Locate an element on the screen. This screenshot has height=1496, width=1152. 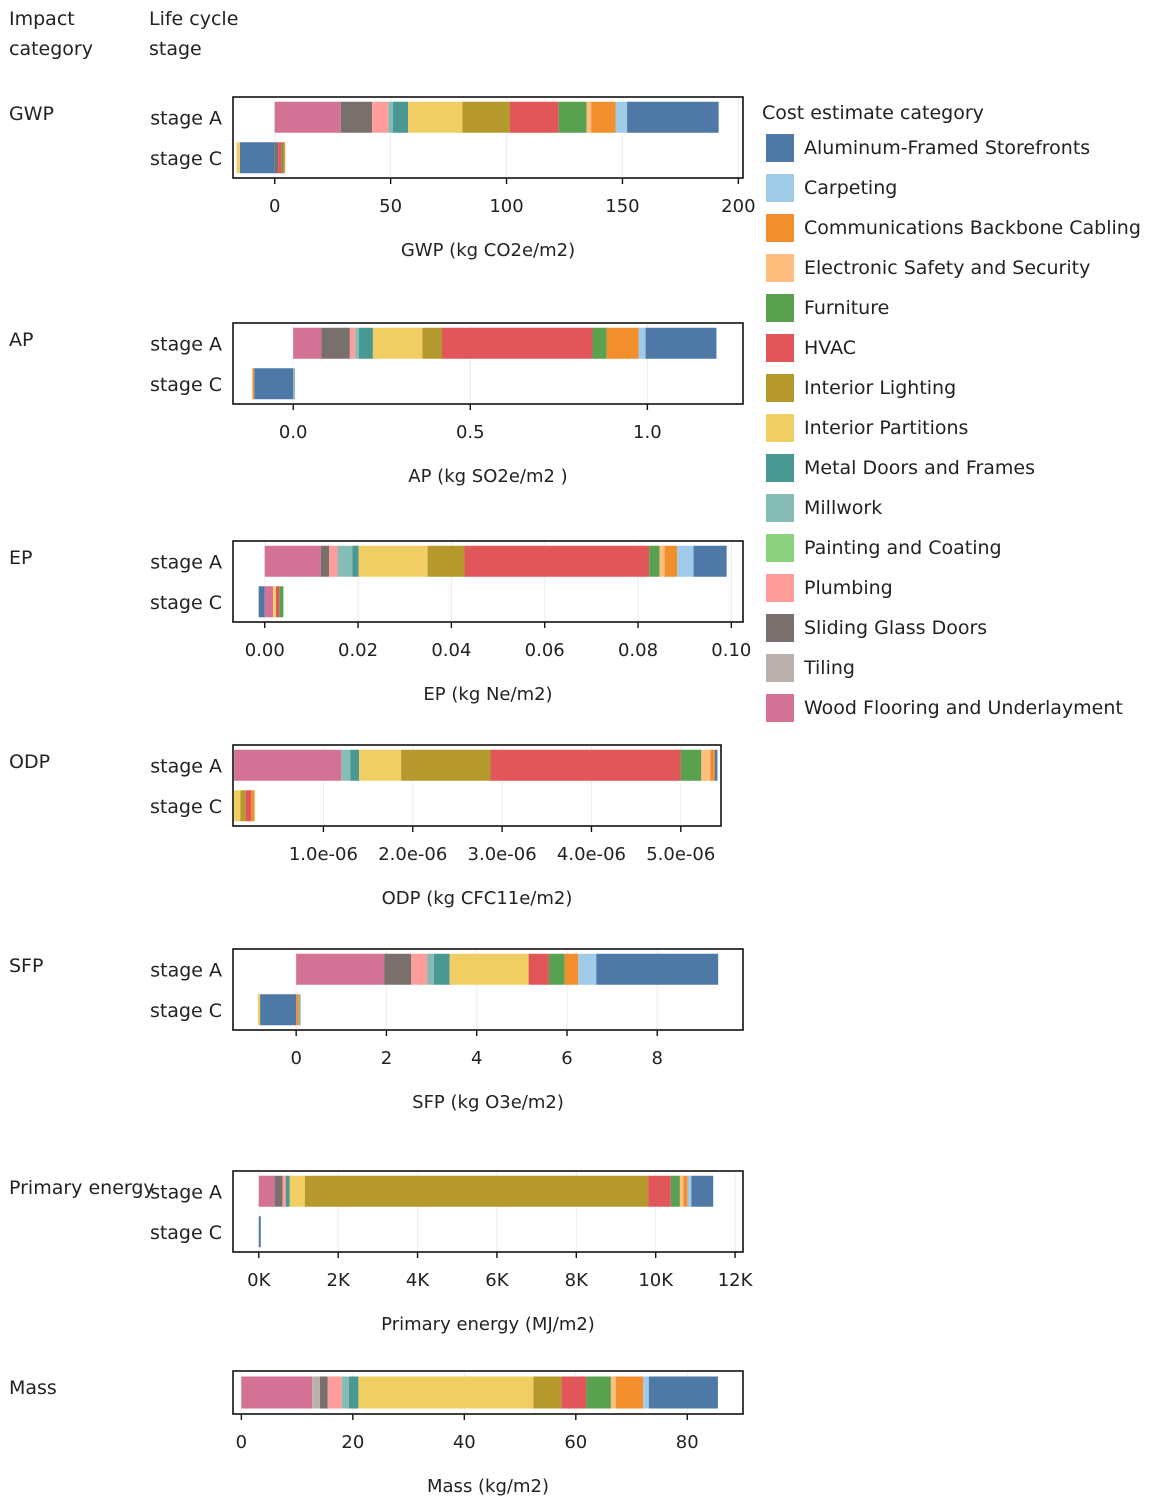
legend-item: Electronic Safety and Security is located at coordinates (926, 274).